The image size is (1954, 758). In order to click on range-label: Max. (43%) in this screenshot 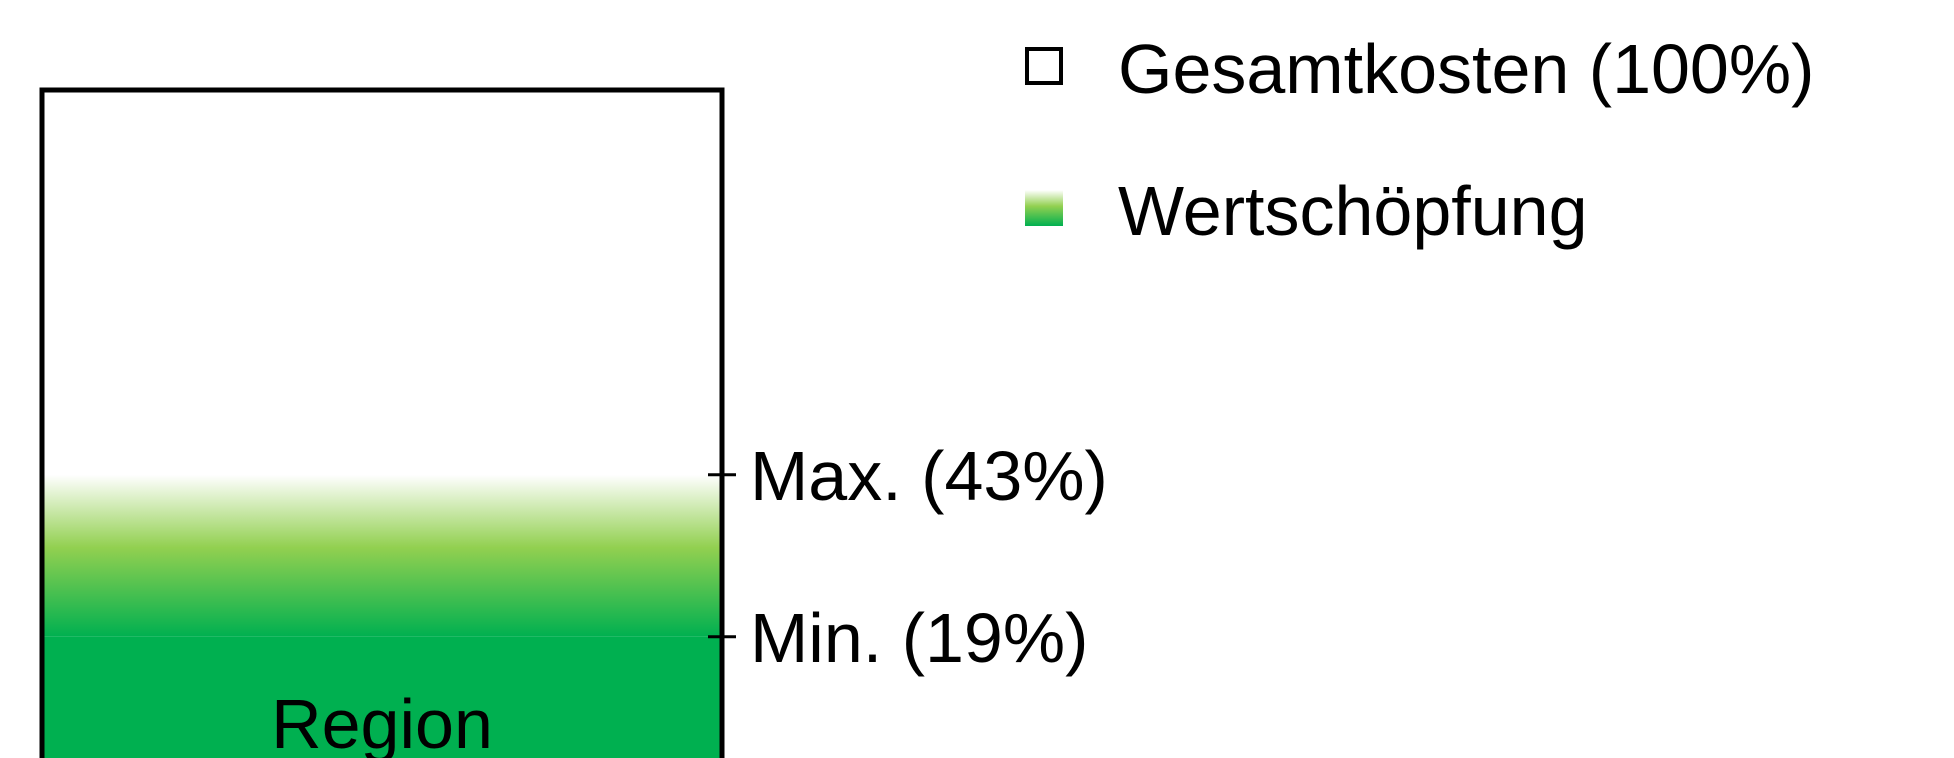, I will do `click(929, 476)`.